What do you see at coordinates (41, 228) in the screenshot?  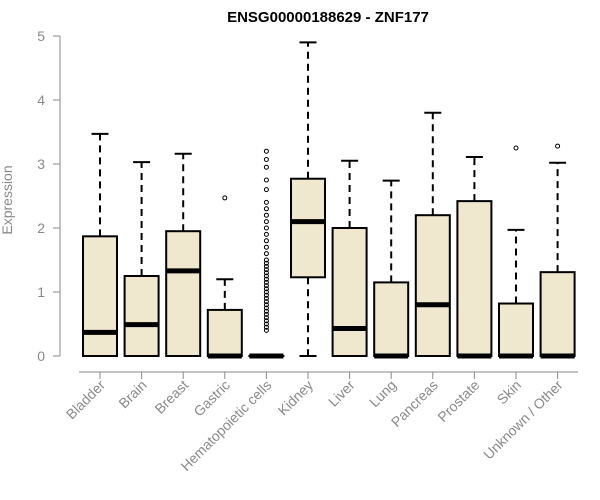 I see `y-tick-label: 2` at bounding box center [41, 228].